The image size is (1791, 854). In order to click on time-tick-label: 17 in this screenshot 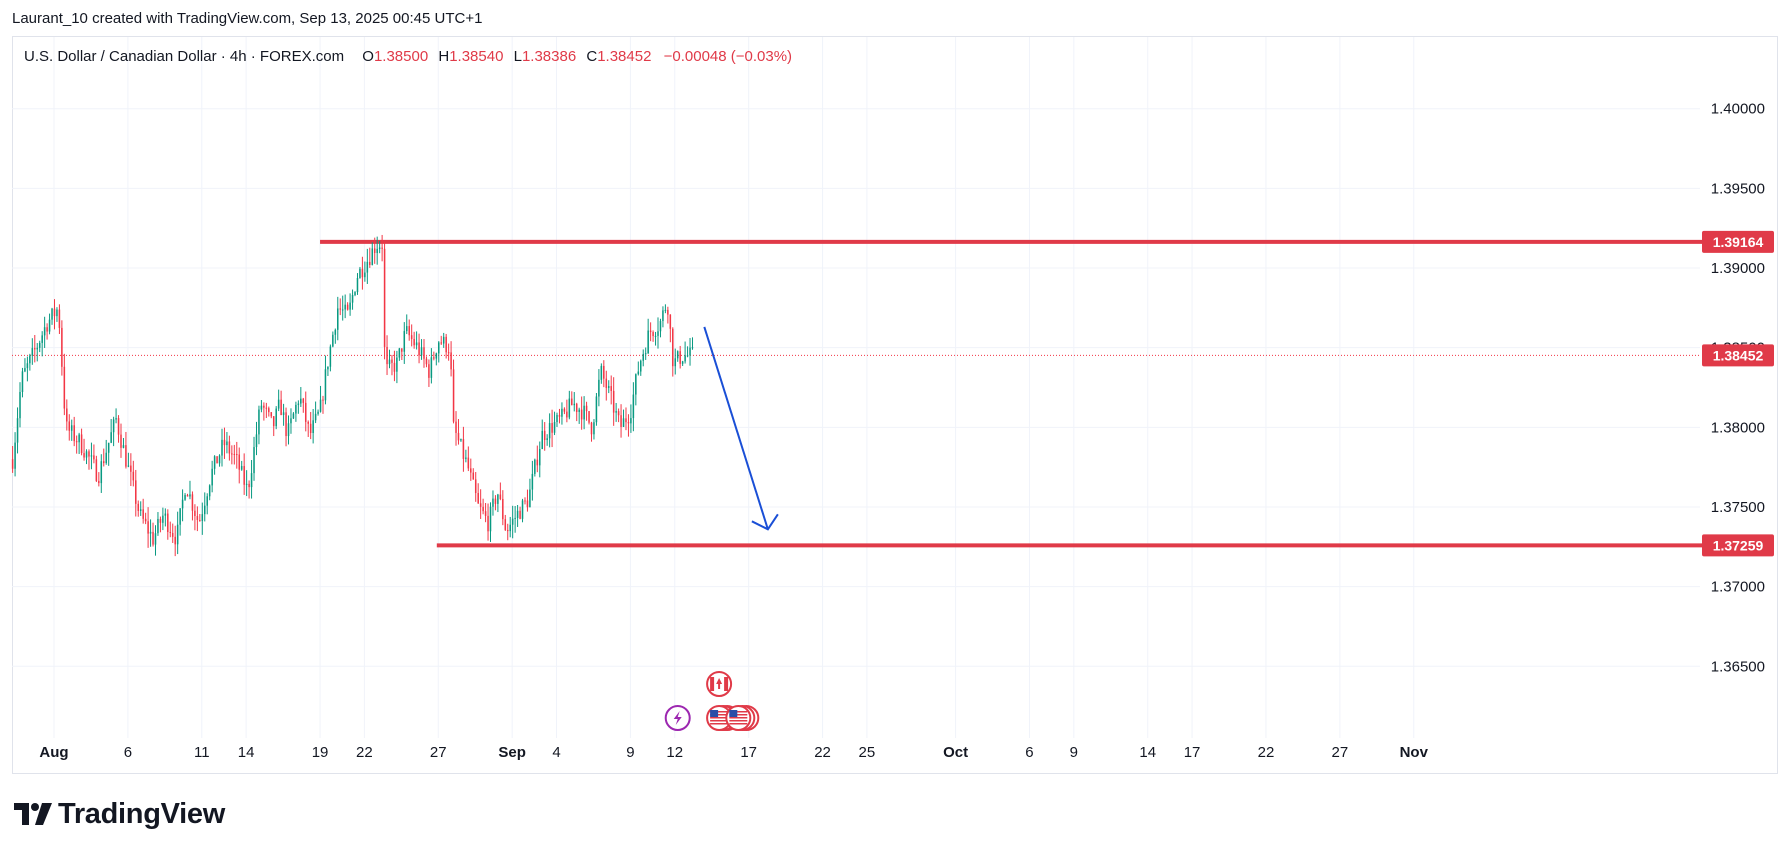, I will do `click(1192, 752)`.